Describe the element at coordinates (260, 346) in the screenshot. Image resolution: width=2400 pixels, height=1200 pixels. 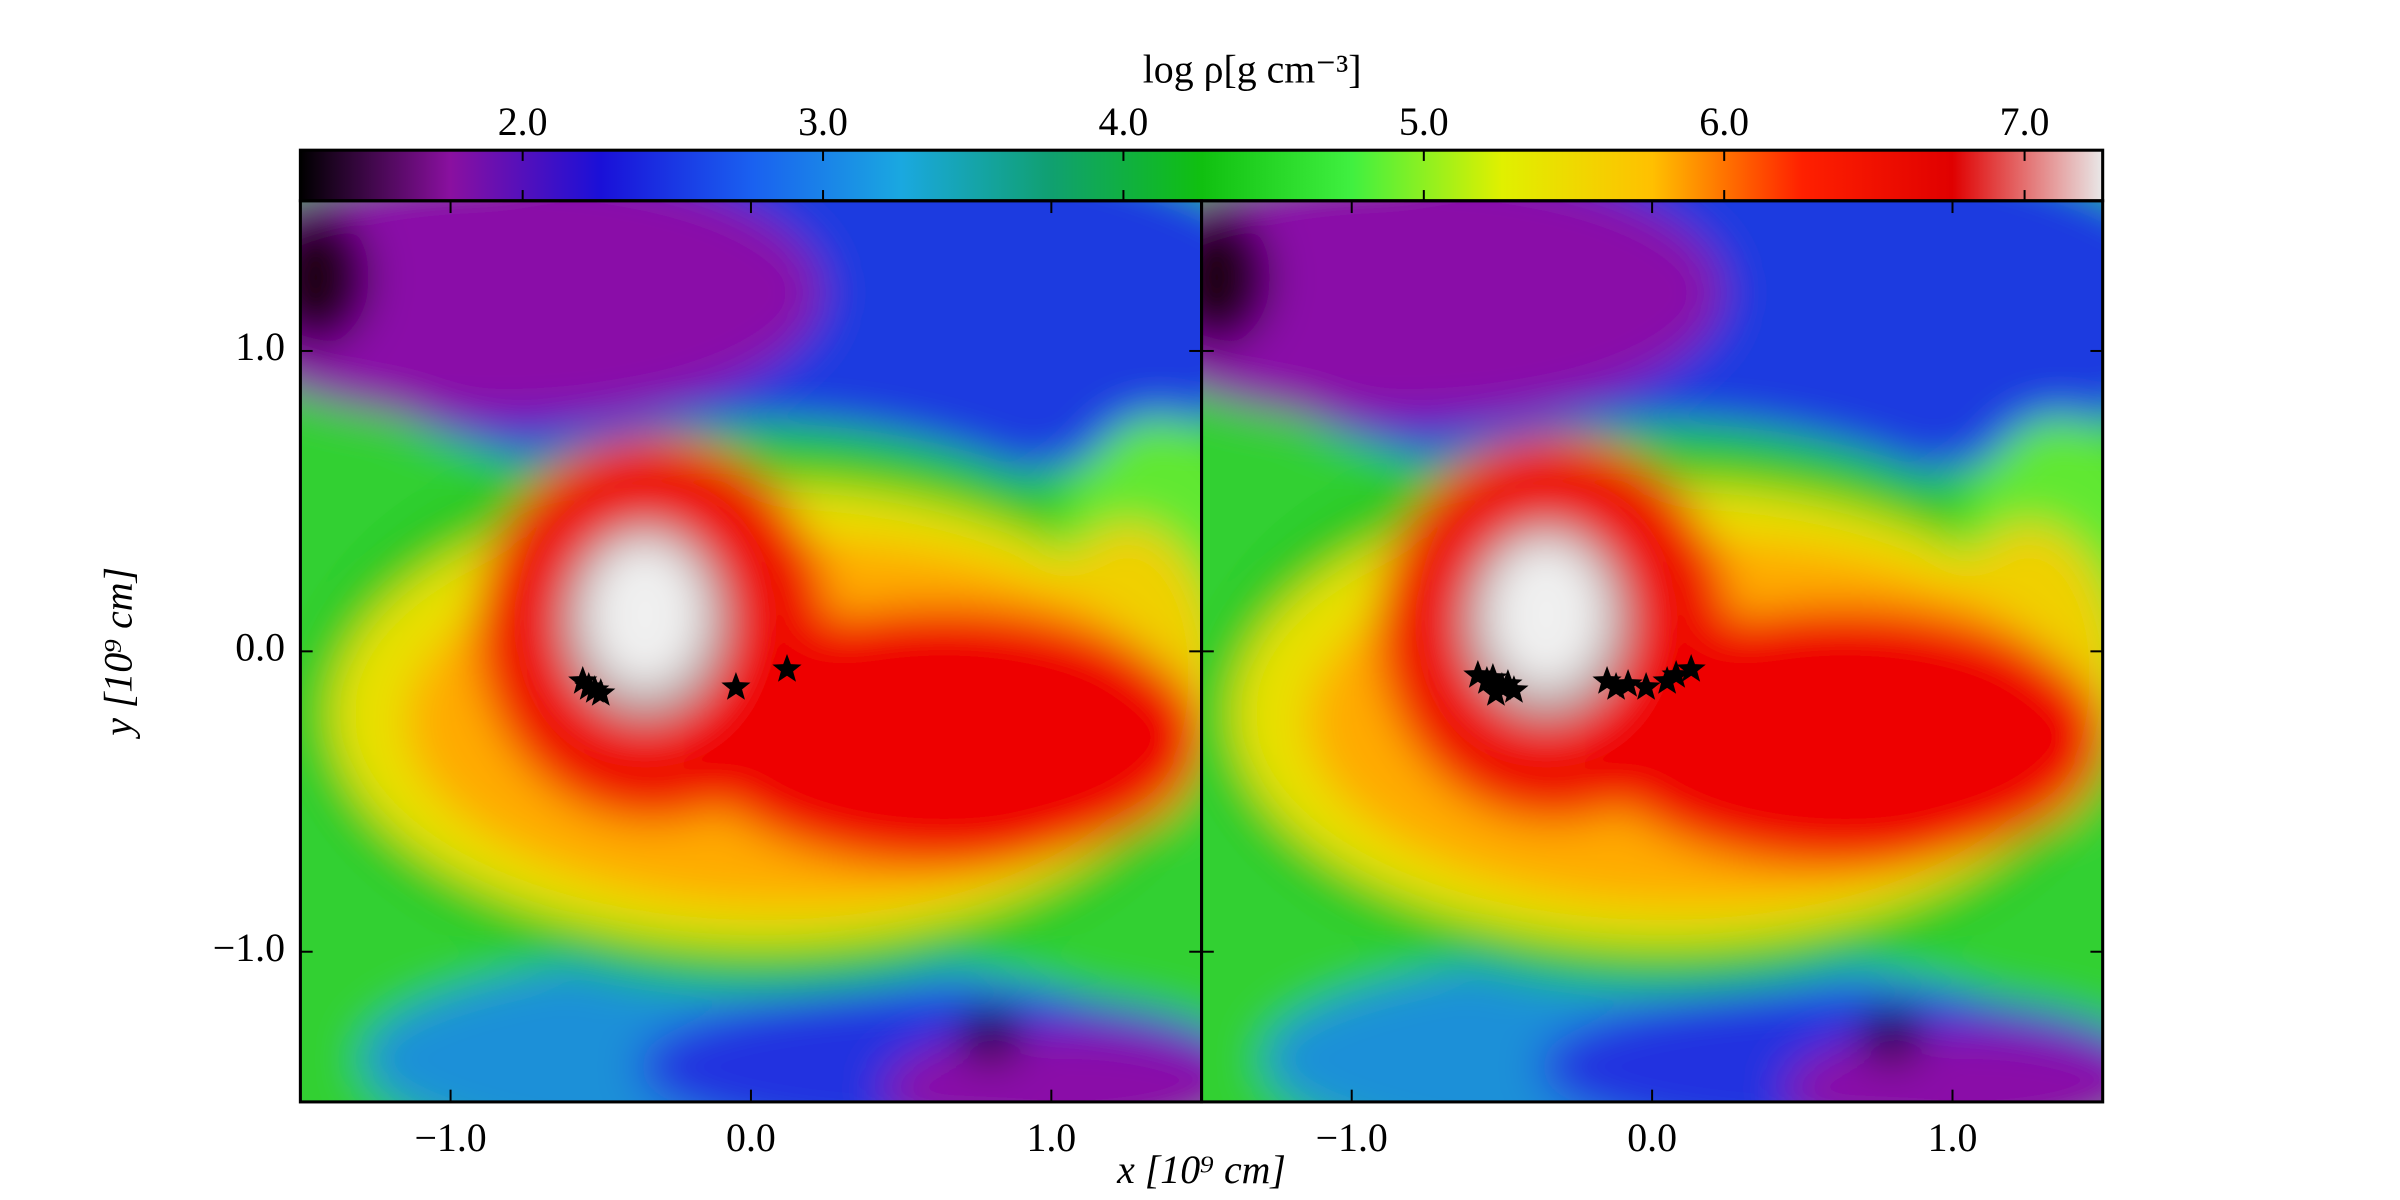
I see `y-tick-label: 1.0` at that location.